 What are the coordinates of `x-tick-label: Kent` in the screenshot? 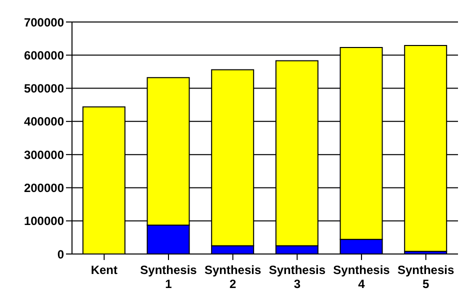 It's located at (104, 270).